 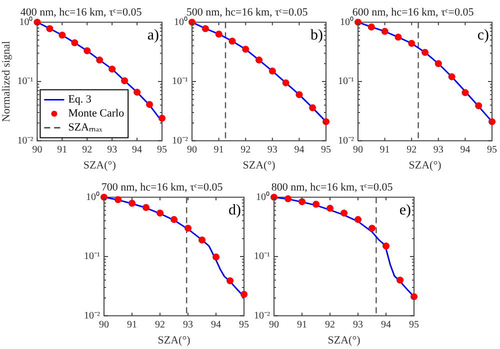 I want to click on legend-label: Monte Carlo, so click(x=96, y=114).